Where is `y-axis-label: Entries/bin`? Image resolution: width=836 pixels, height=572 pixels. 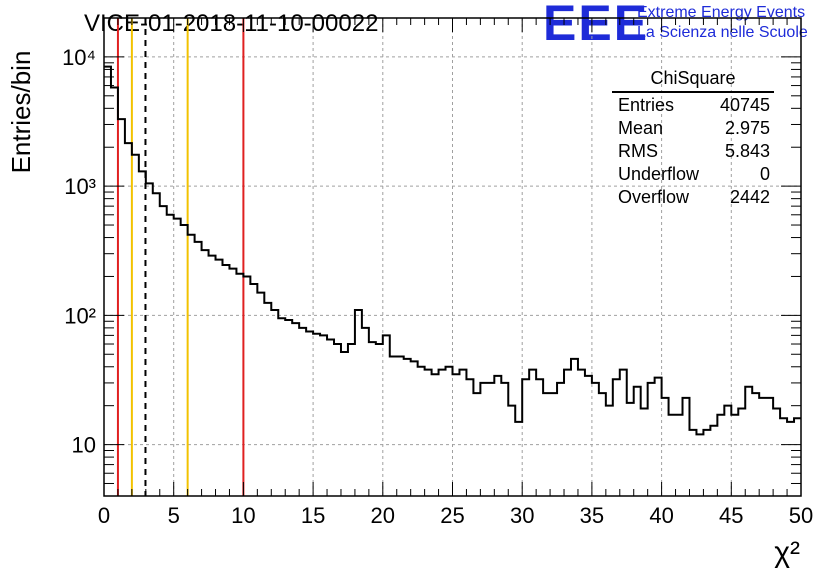 y-axis-label: Entries/bin is located at coordinates (21, 112).